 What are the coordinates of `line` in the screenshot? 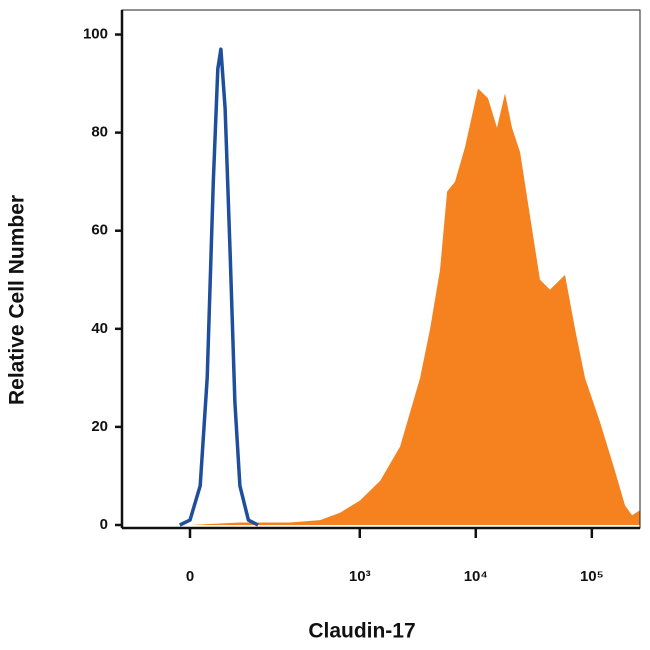 It's located at (219, 287).